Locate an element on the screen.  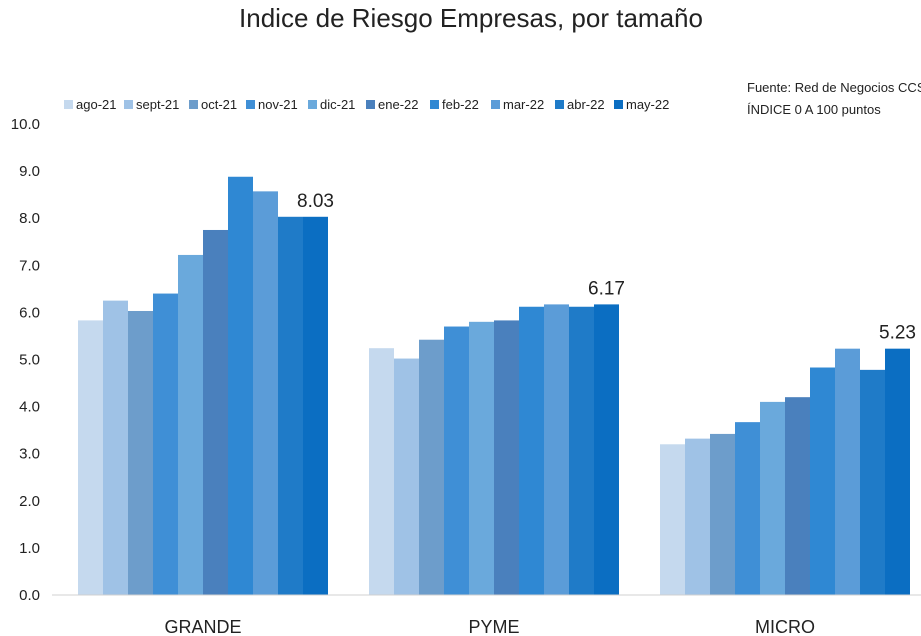
legend-label: sept-21 is located at coordinates (157, 104).